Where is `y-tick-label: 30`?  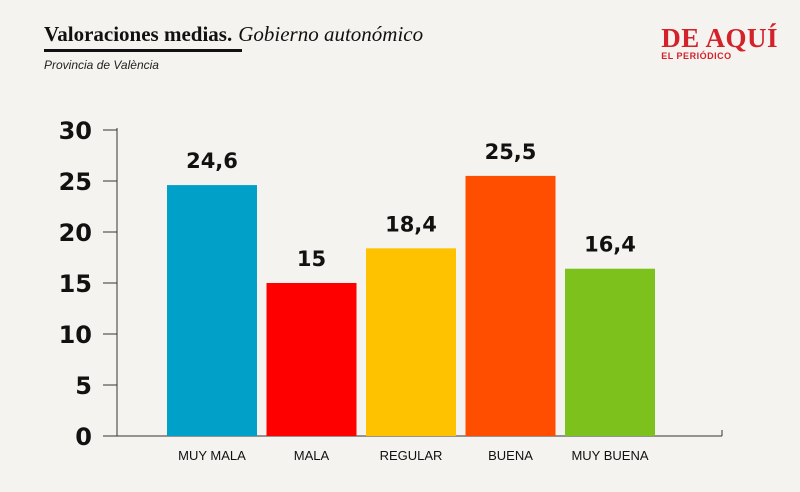 y-tick-label: 30 is located at coordinates (75, 131).